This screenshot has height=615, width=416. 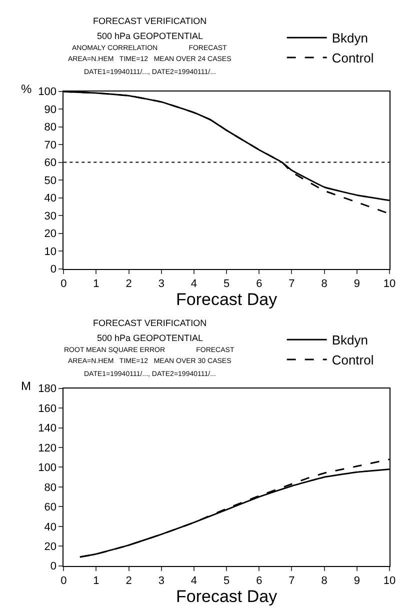 I want to click on y-tick-label: 90, so click(x=50, y=110).